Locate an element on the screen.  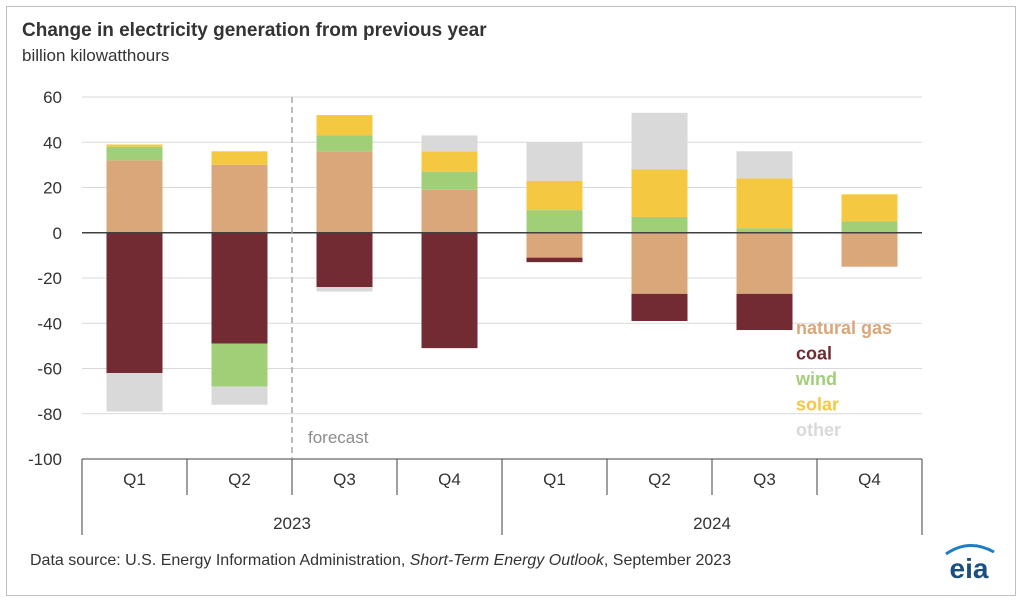
y-tick-label: 20 is located at coordinates (52, 188).